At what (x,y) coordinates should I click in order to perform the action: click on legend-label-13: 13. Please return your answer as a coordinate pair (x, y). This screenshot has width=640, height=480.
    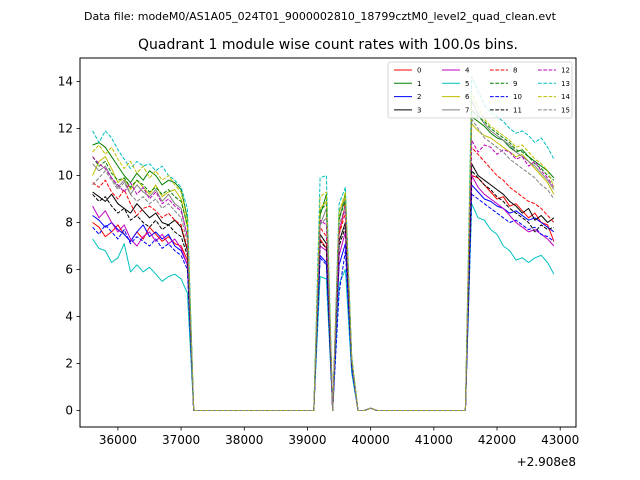
    Looking at the image, I should click on (565, 84).